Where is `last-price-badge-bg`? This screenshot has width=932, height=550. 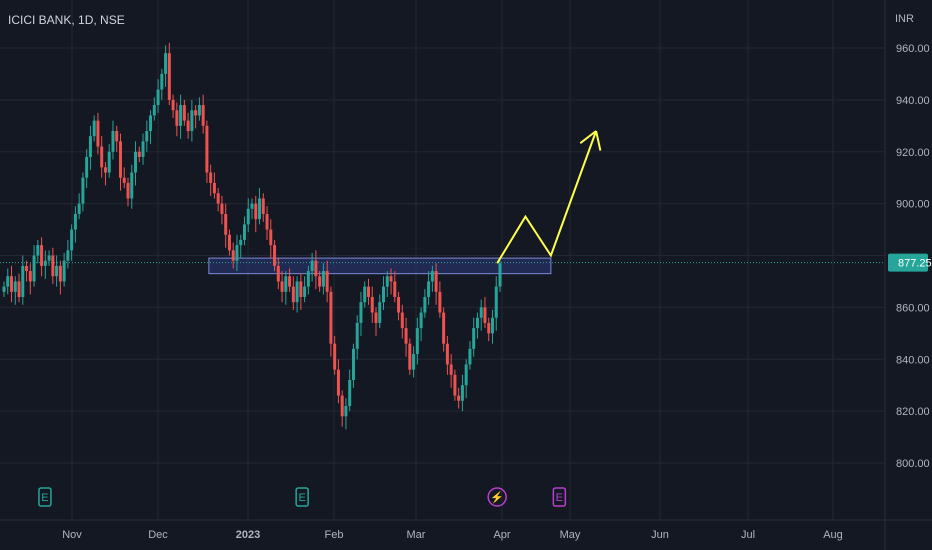
last-price-badge-bg is located at coordinates (908, 262).